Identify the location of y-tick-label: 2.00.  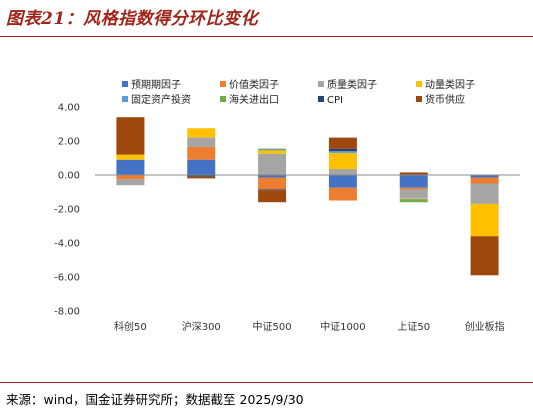
(69, 142).